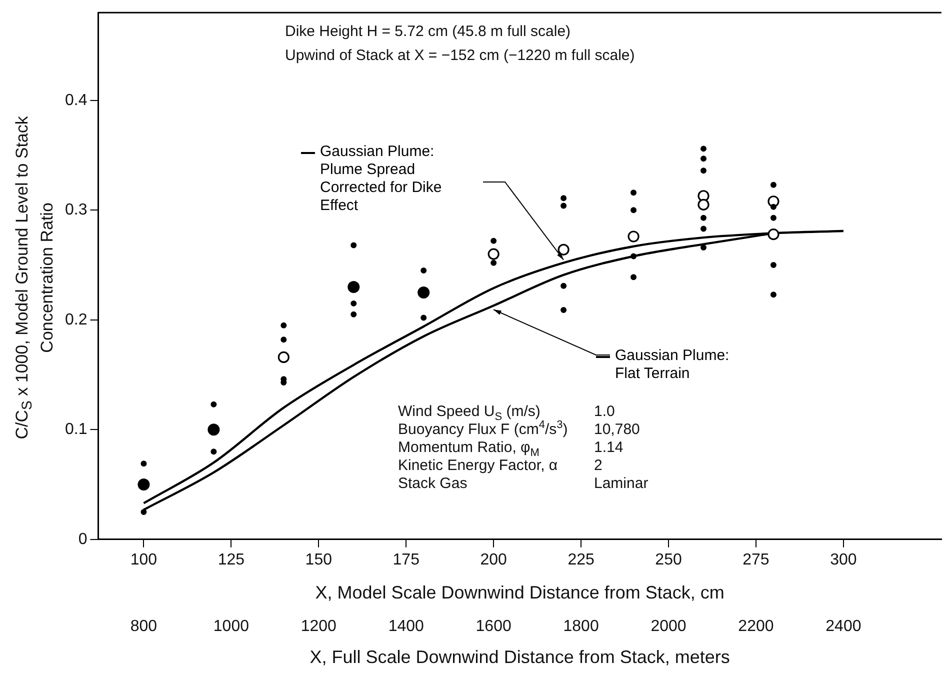  What do you see at coordinates (494, 627) in the screenshot?
I see `x2-tick-label: 1600` at bounding box center [494, 627].